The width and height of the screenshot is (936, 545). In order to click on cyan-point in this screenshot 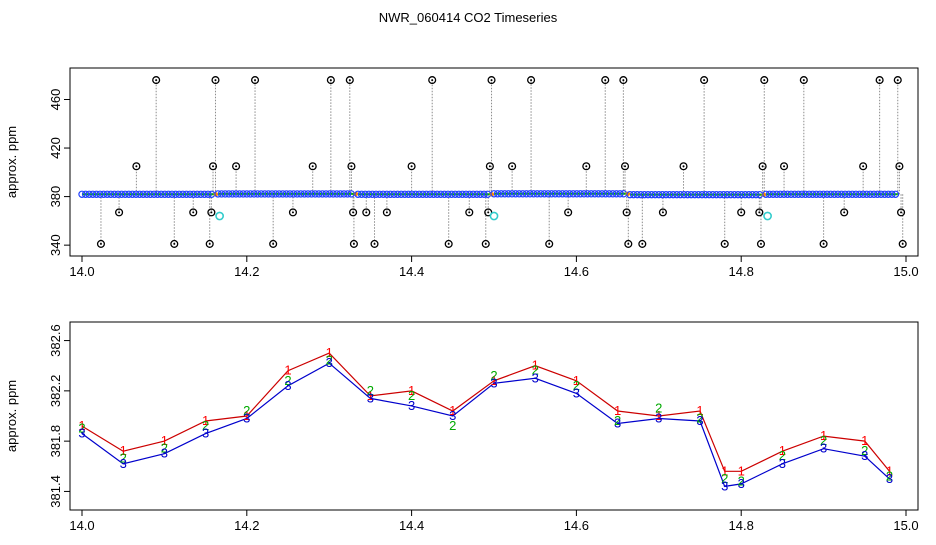, I will do `click(494, 216)`.